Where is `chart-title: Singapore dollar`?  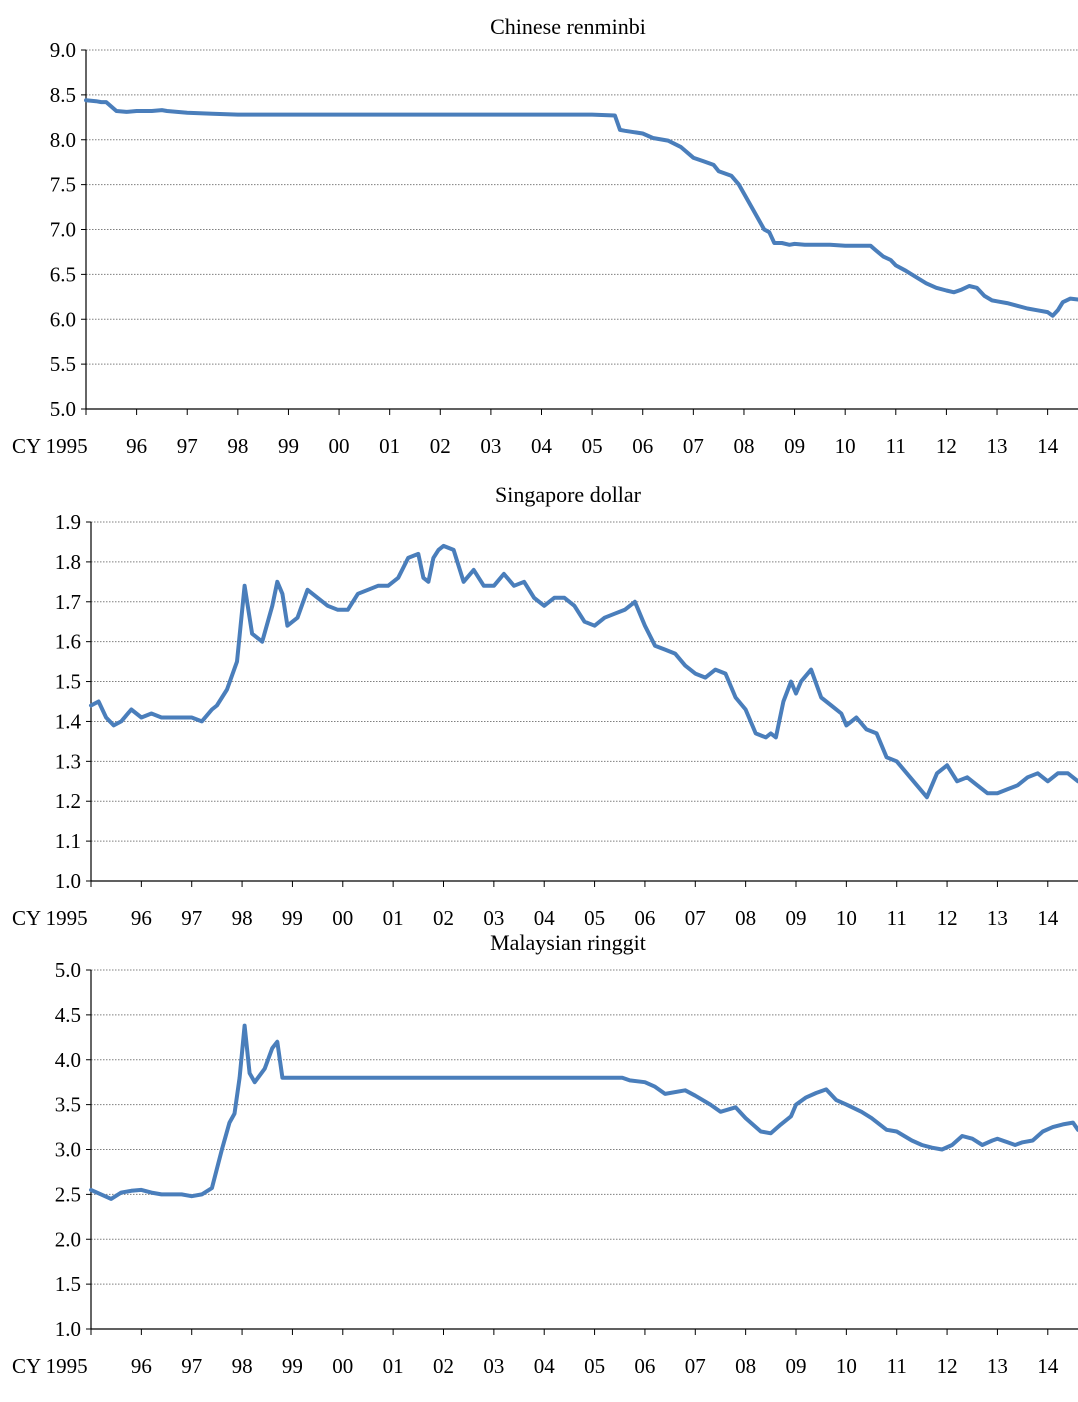
chart-title: Singapore dollar is located at coordinates (568, 494).